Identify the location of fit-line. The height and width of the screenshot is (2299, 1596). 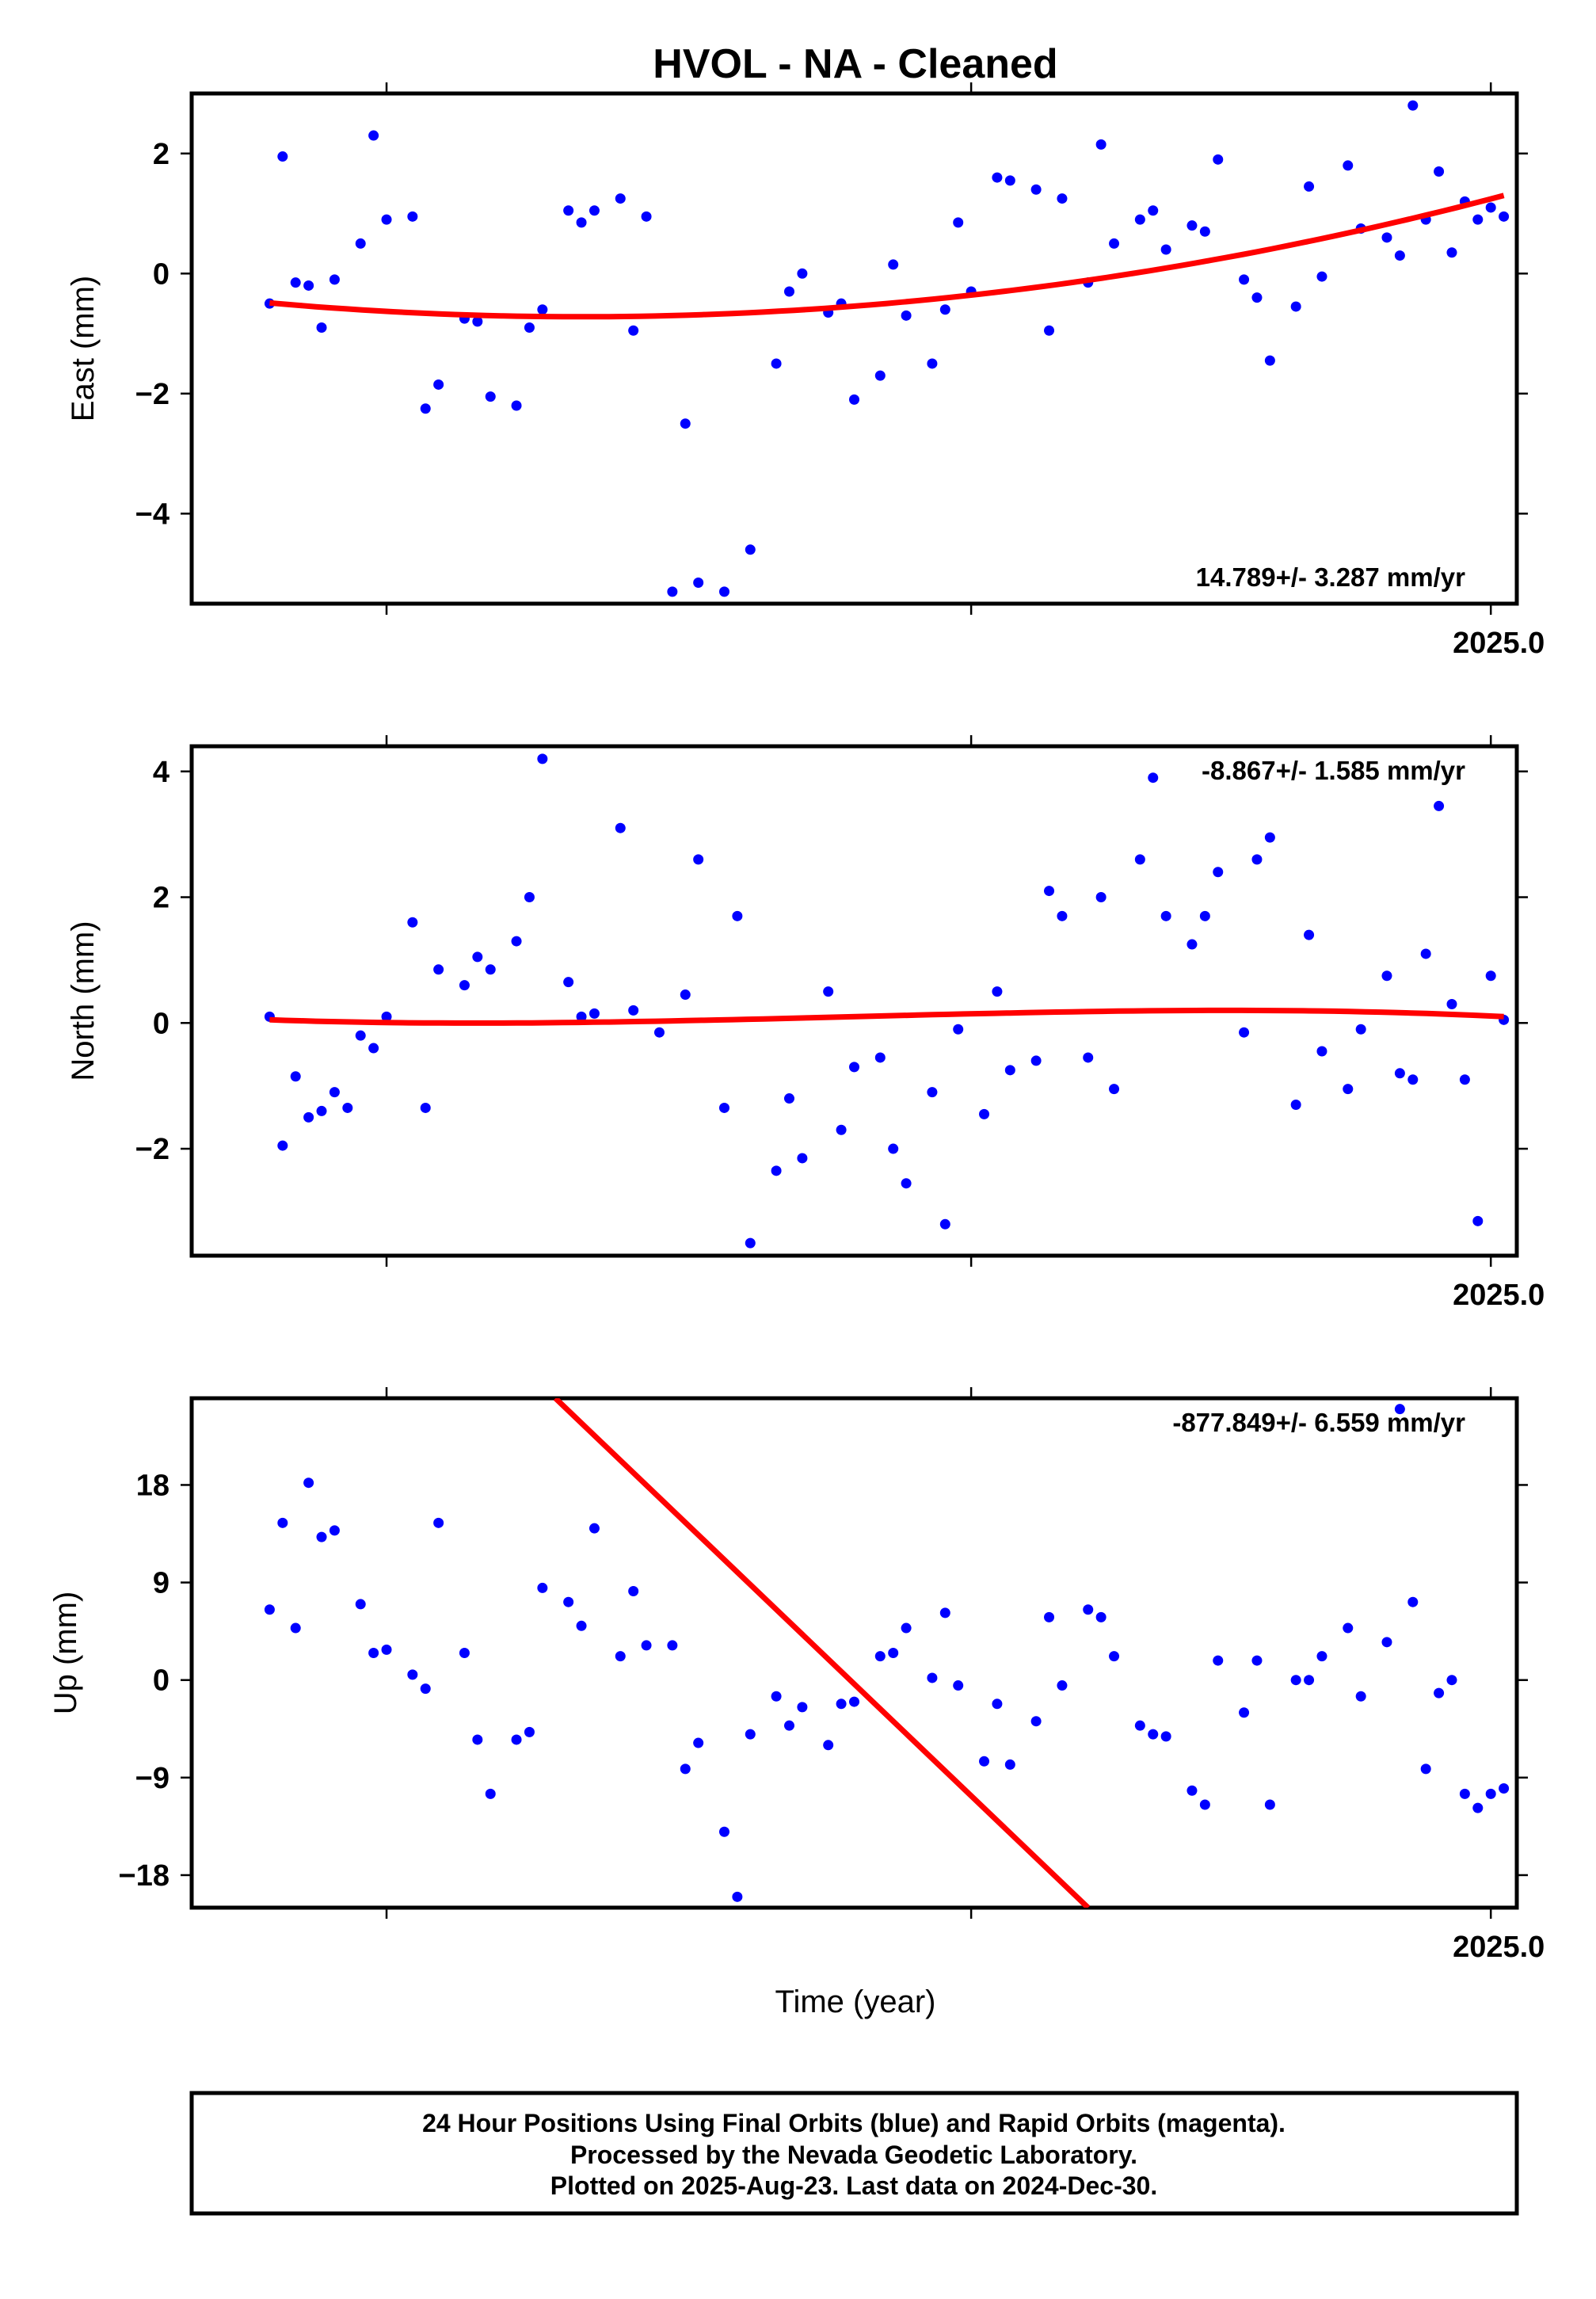
(886, 1016).